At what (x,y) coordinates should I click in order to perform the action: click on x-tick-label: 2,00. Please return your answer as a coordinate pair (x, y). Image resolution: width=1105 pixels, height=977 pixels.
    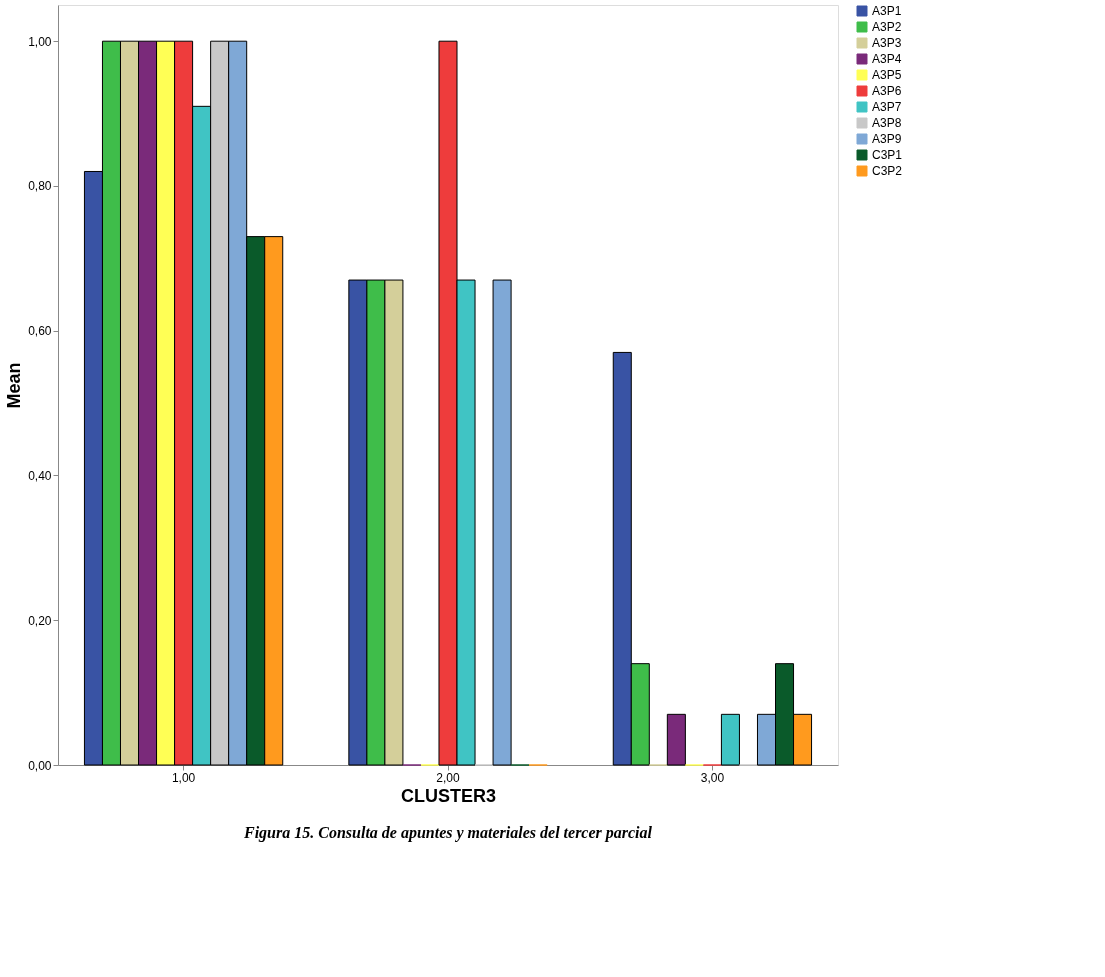
    Looking at the image, I should click on (448, 777).